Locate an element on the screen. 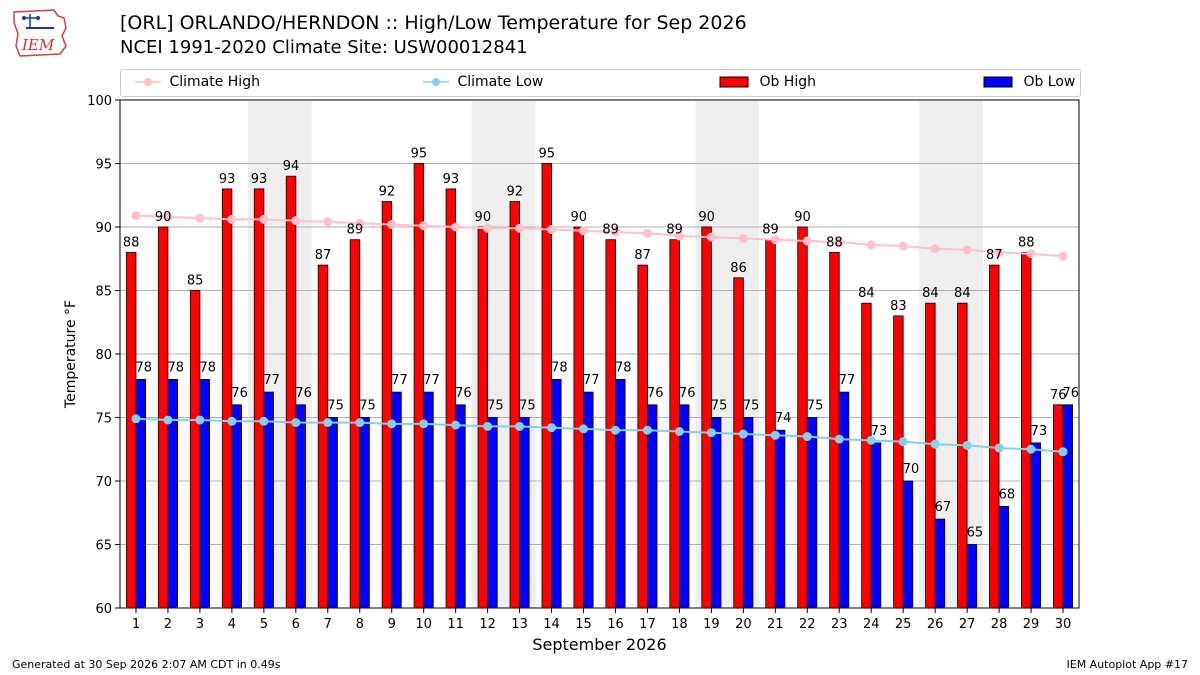  label-ob-high-day-1: 88 is located at coordinates (131, 242).